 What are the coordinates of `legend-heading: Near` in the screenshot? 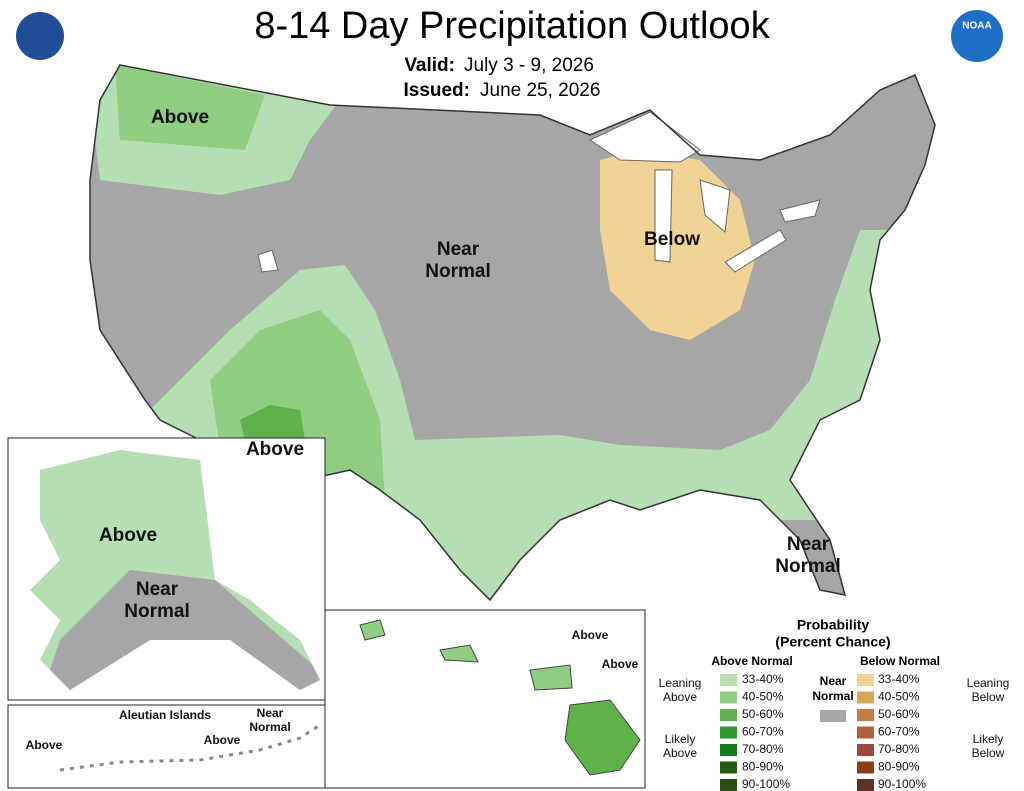 It's located at (833, 681).